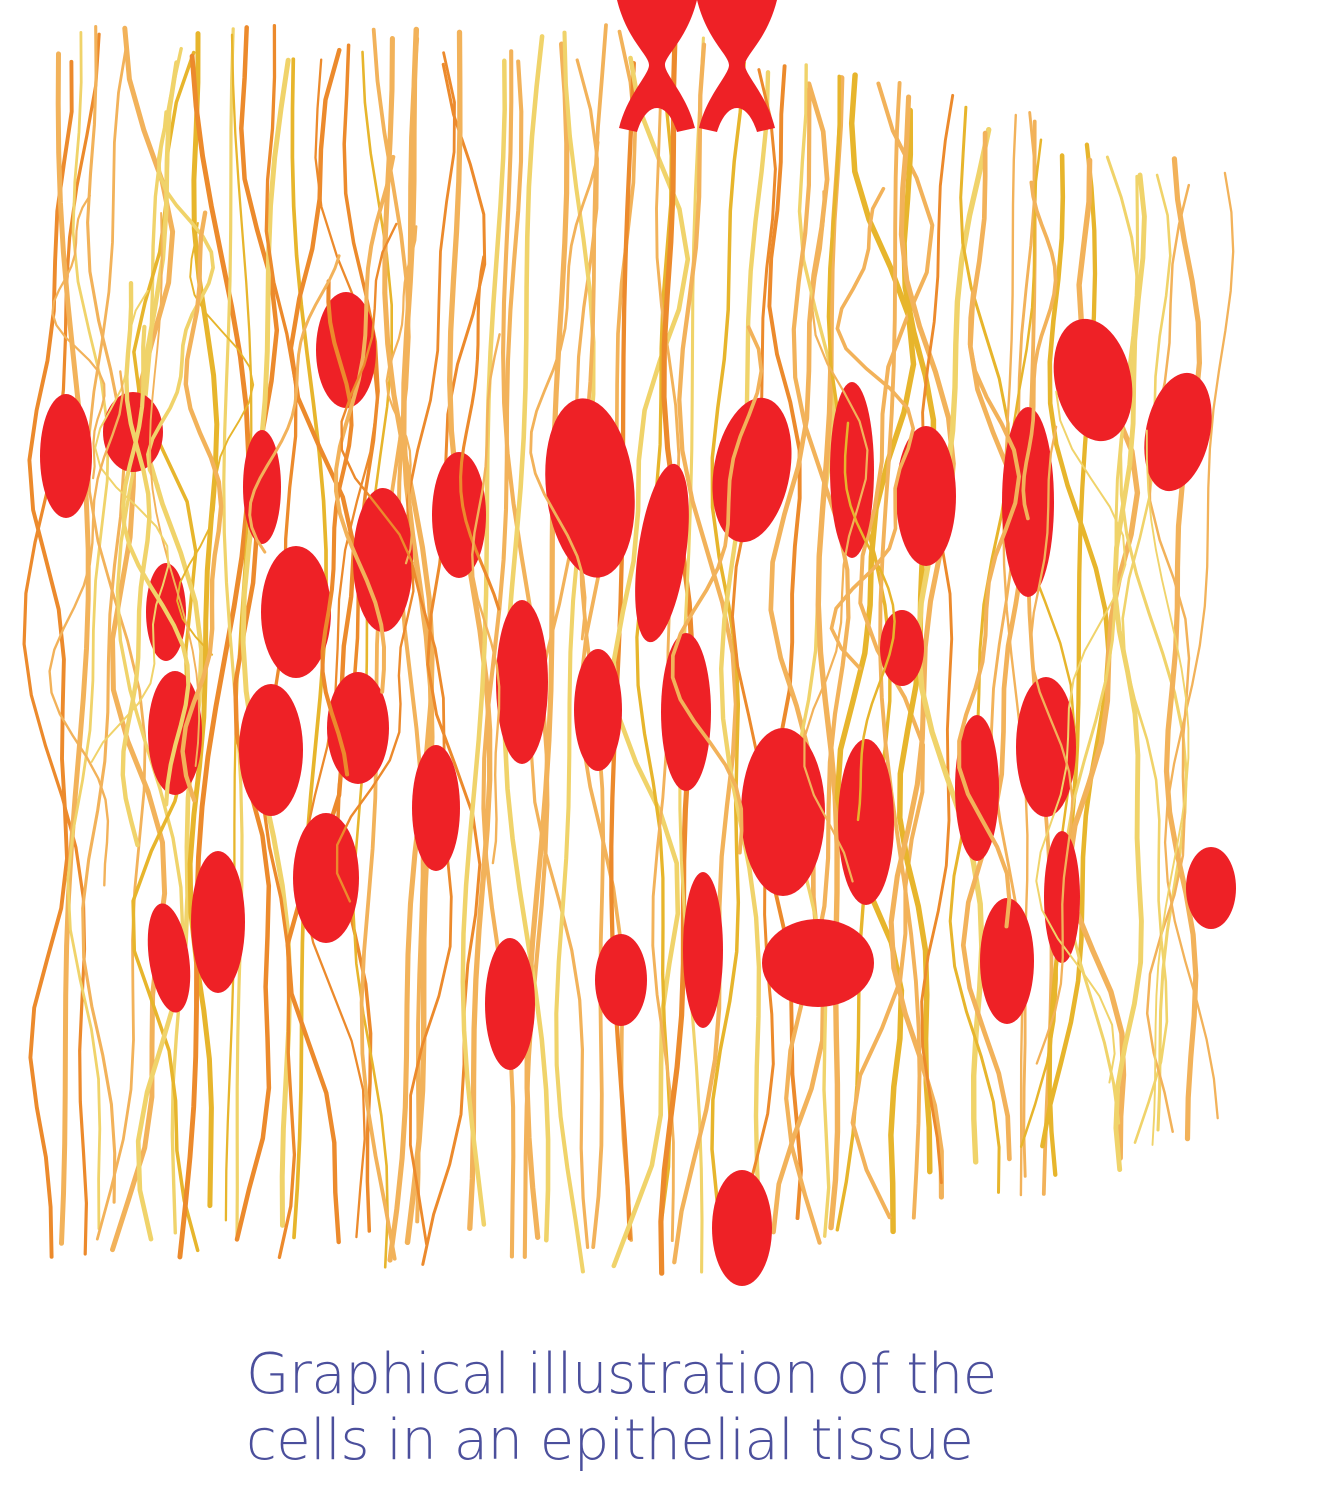  Describe the element at coordinates (621, 1374) in the screenshot. I see `caption-line-1: Graphical illustration of the` at that location.